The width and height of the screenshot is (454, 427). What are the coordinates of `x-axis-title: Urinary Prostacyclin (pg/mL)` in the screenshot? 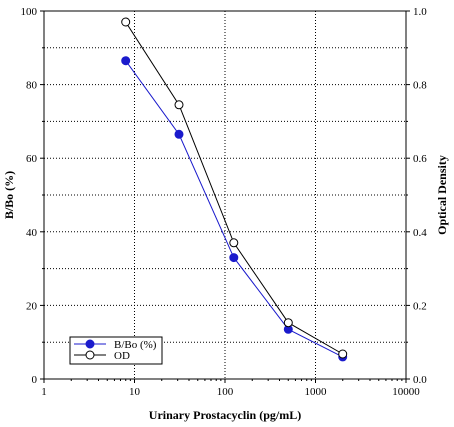 It's located at (225, 415).